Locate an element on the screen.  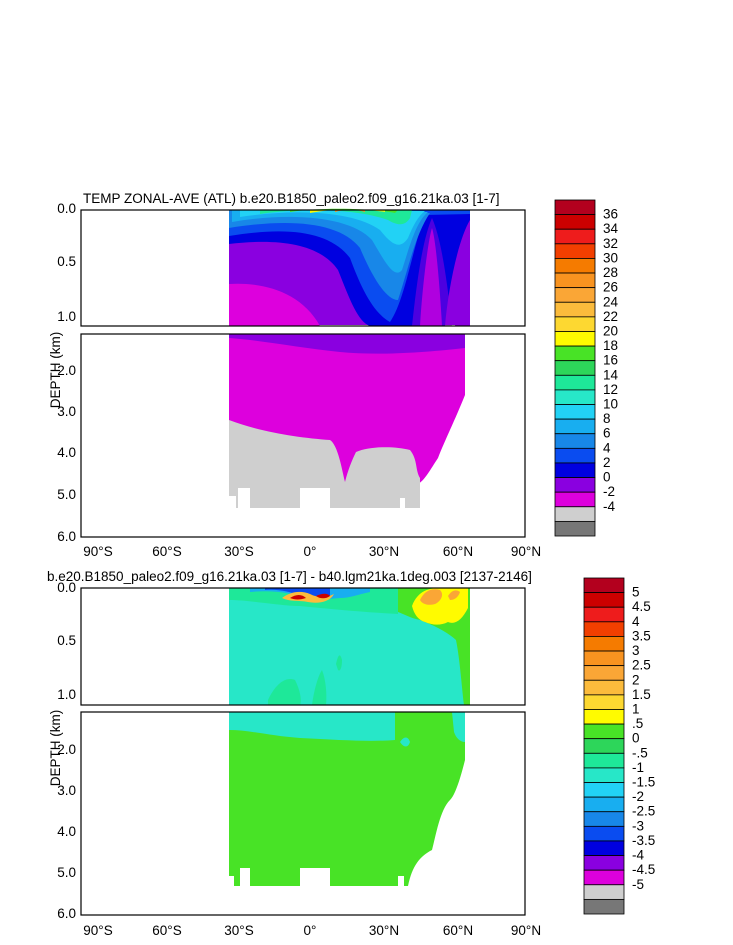
x-tick-label: 90°S is located at coordinates (97, 930).